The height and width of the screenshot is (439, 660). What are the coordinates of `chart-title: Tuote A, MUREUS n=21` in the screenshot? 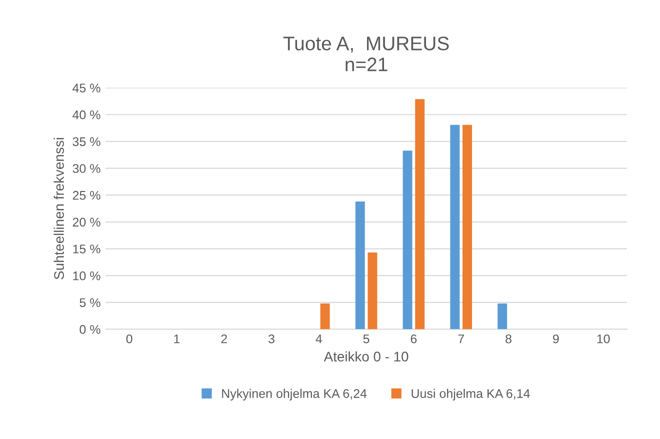 It's located at (366, 54).